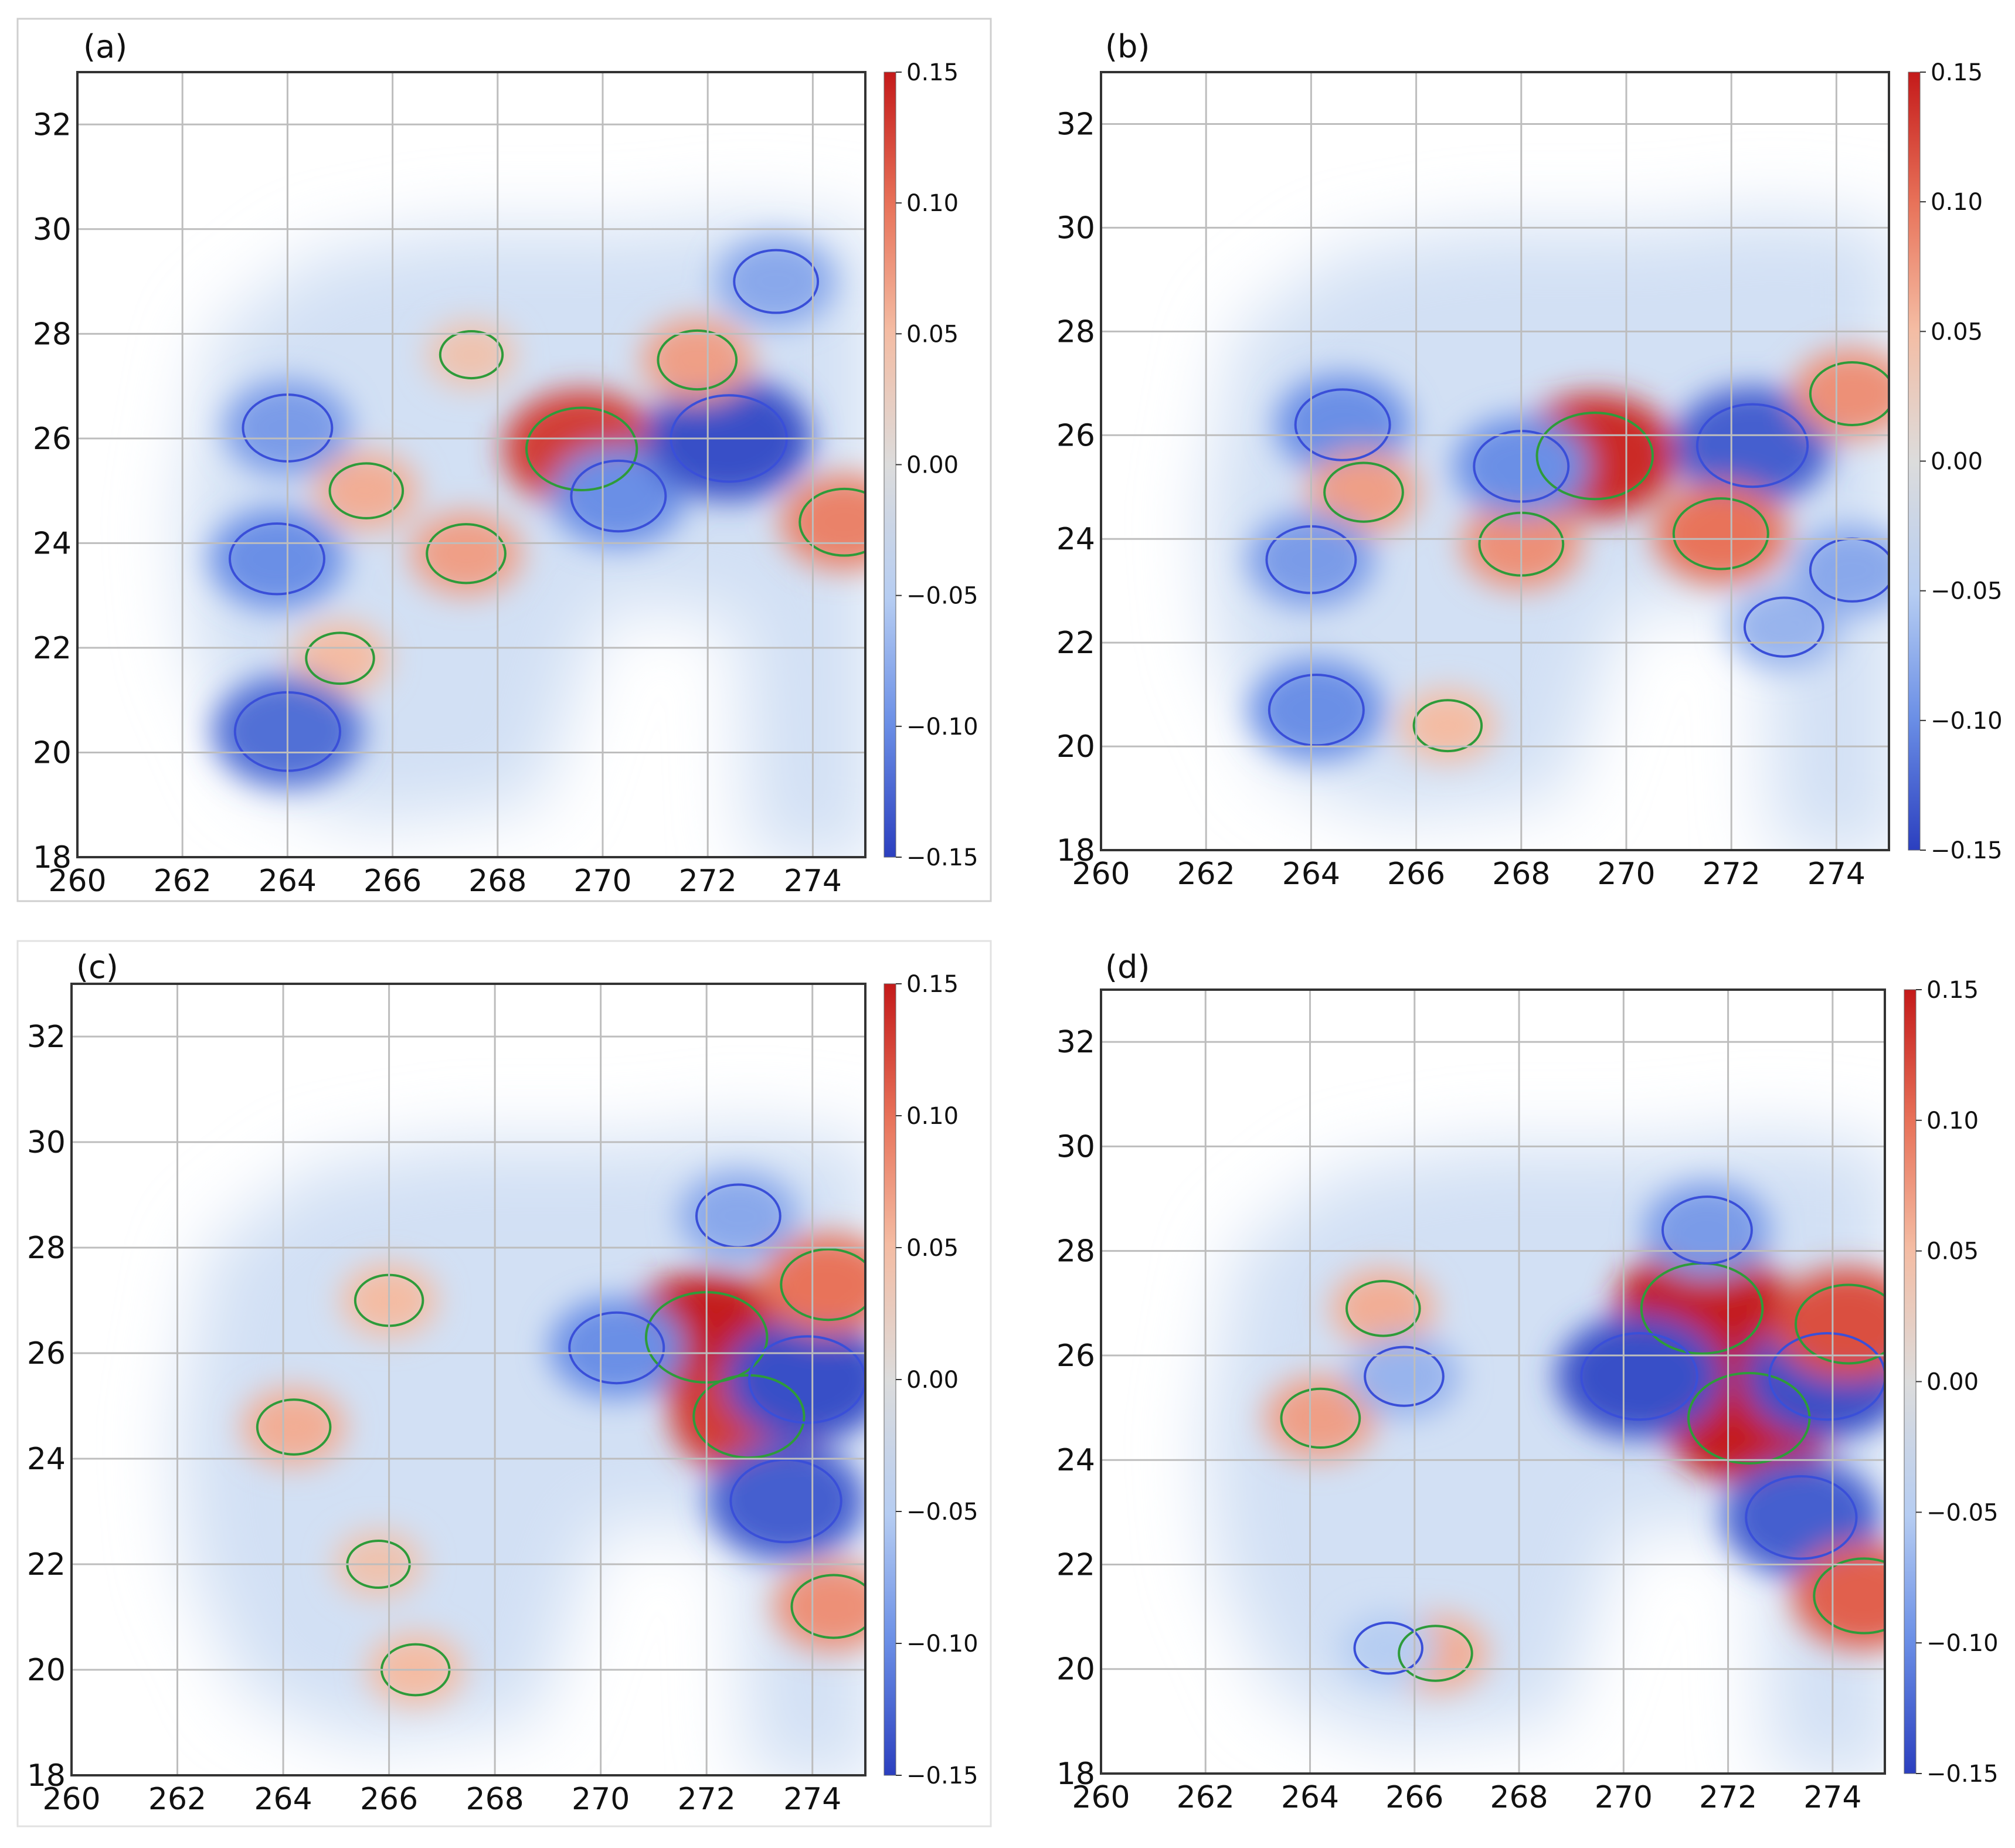 The image size is (2015, 1848). Describe the element at coordinates (942, 596) in the screenshot. I see `a-cb-label-4: −0.05` at that location.